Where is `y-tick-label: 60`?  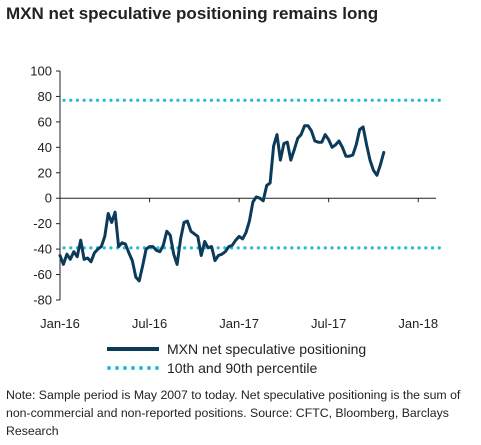
y-tick-label: 60 is located at coordinates (45, 121).